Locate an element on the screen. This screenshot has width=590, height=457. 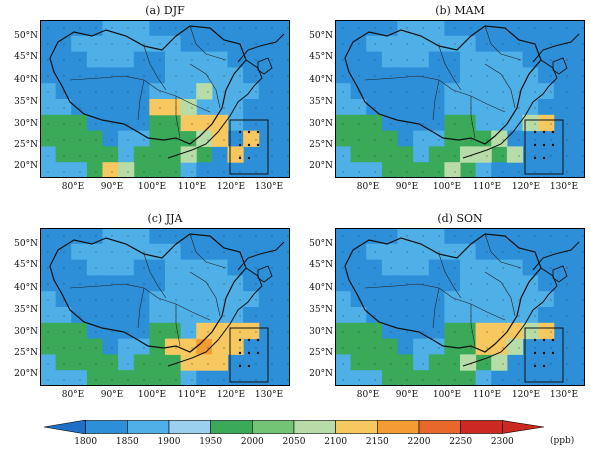
colorbar-tick: 2000 is located at coordinates (252, 442).